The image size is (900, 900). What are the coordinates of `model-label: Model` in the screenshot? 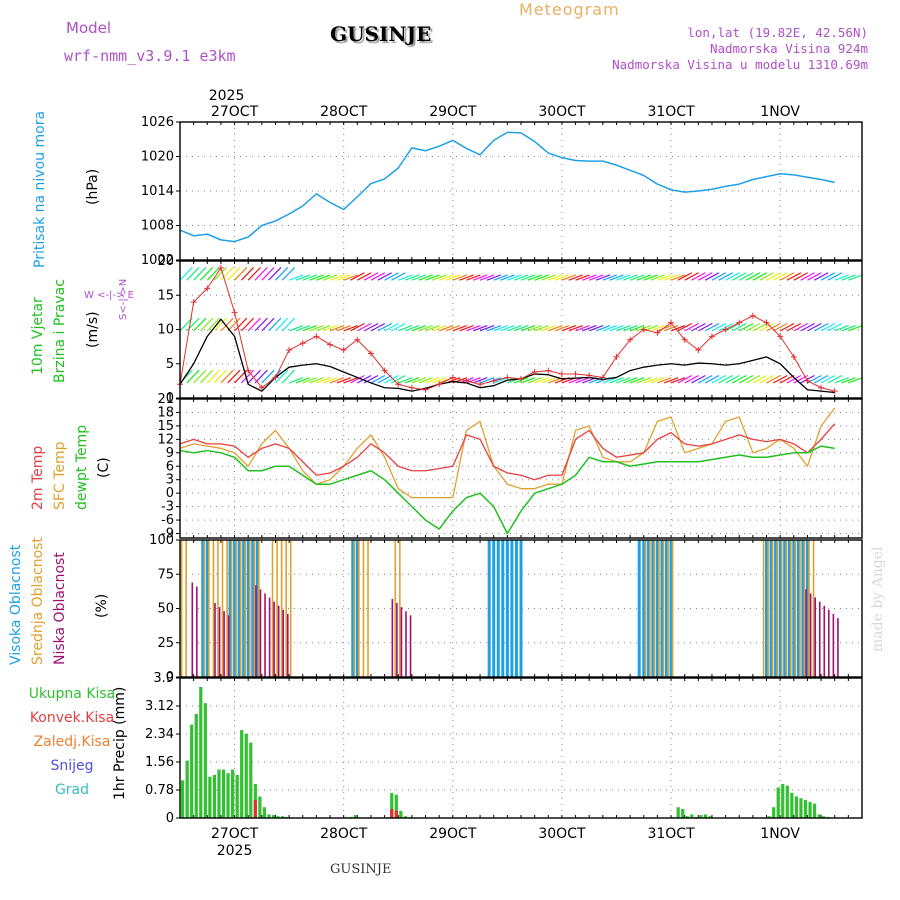 It's located at (89, 28).